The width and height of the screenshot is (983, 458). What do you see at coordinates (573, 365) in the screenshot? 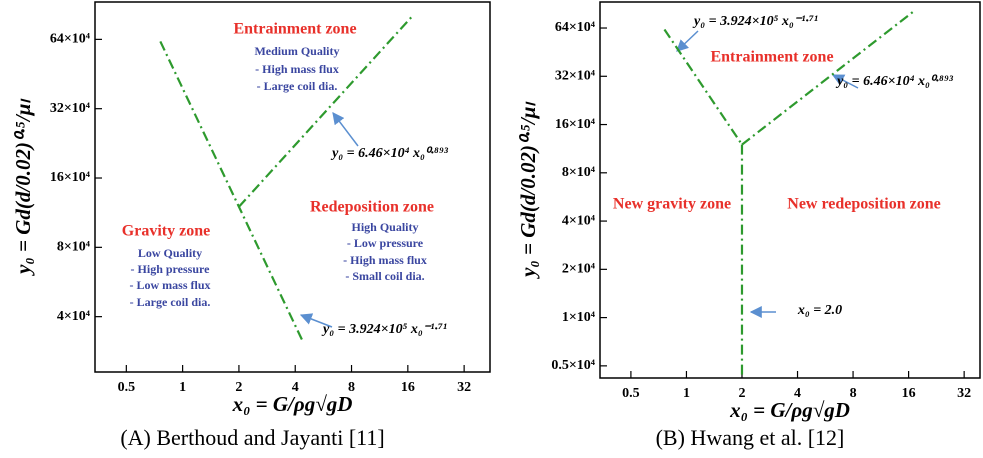
I see `y-tick-label: 0.5×10⁴` at bounding box center [573, 365].